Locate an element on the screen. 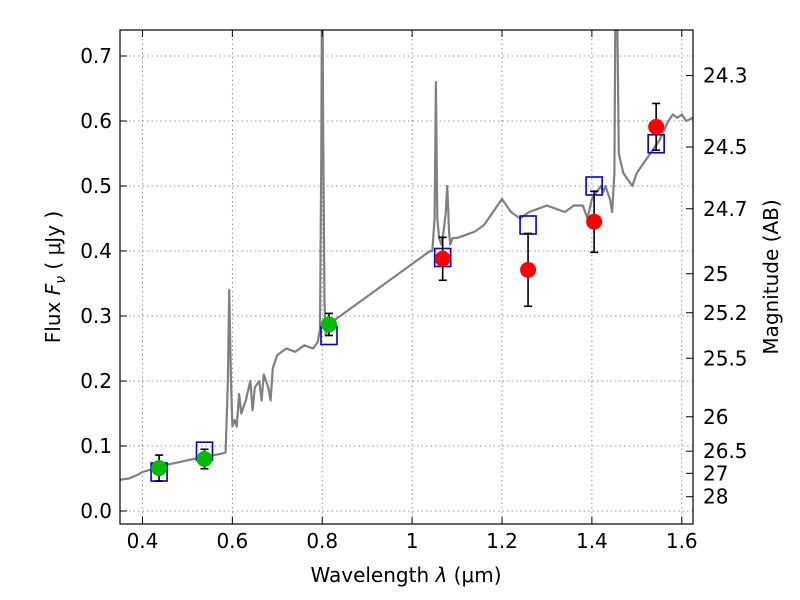 This screenshot has height=600, width=800. x-tick-label: 0.4 is located at coordinates (143, 541).